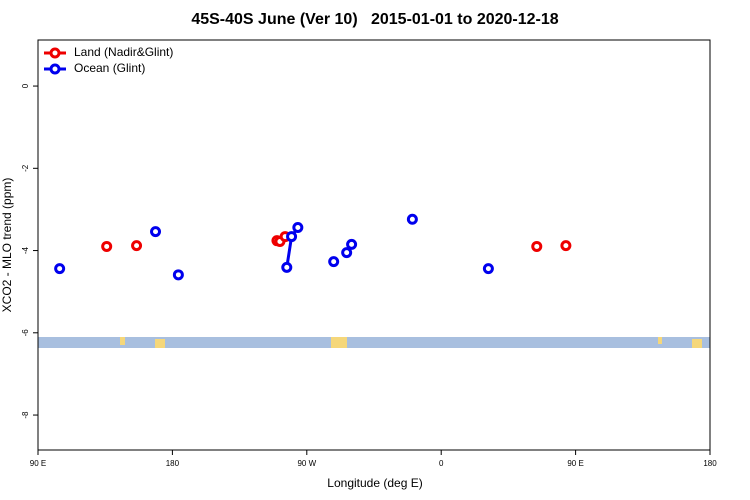 This screenshot has width=750, height=500. I want to click on y-tick-label: -8, so click(25, 415).